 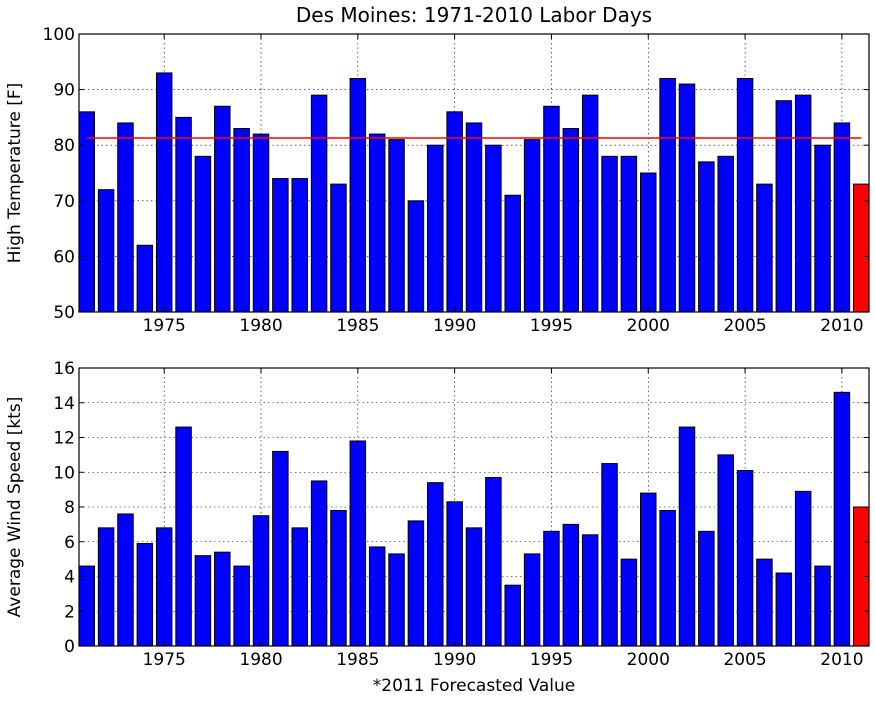 I want to click on y-tick-label: 16, so click(x=64, y=369).